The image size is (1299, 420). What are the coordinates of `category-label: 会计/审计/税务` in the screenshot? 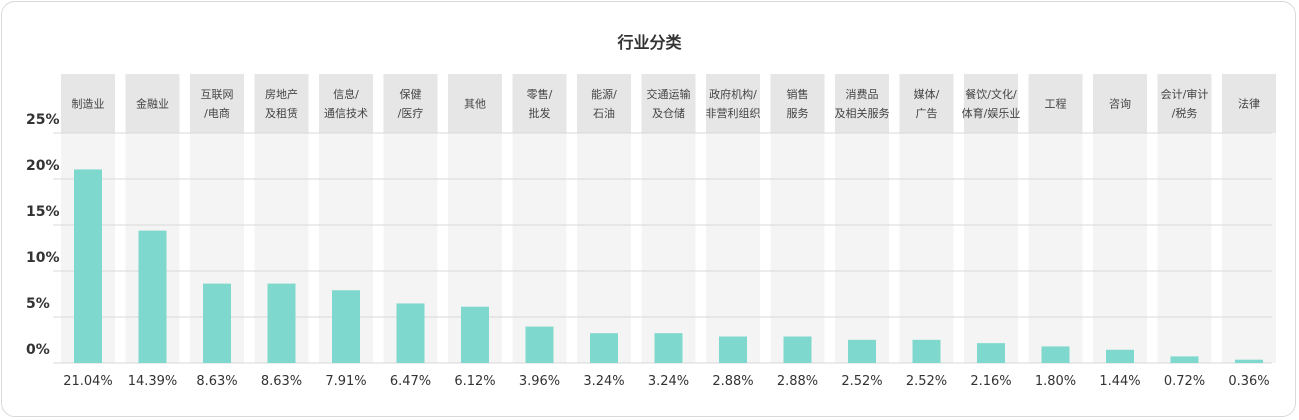 It's located at (1185, 103).